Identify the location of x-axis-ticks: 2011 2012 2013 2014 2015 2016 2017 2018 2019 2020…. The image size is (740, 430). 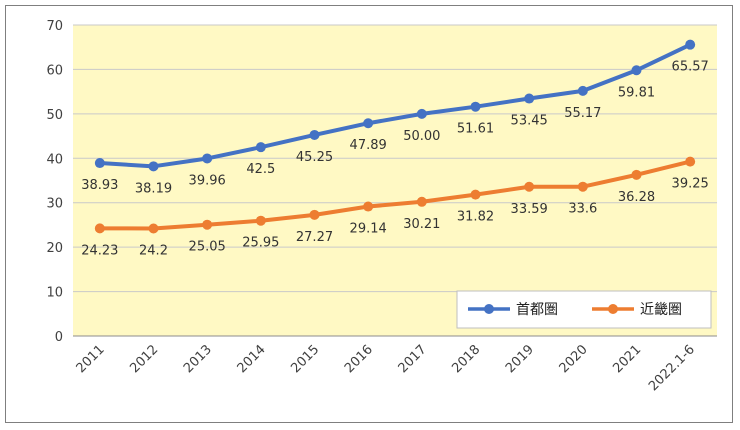
(386, 368).